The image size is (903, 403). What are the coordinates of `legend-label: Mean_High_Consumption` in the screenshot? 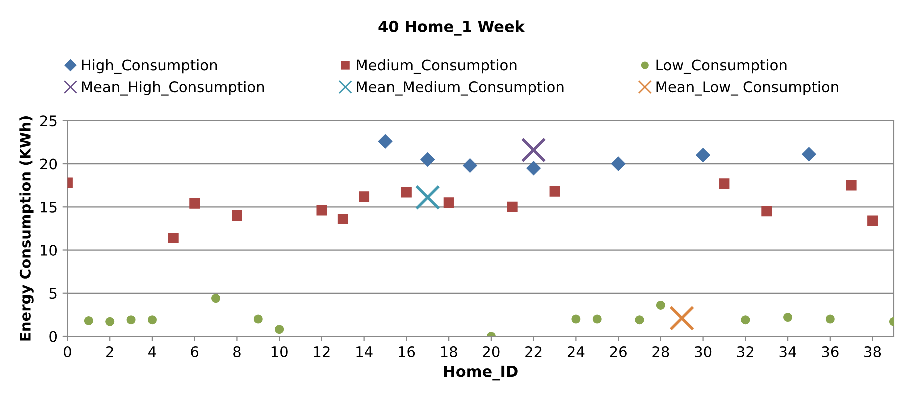 It's located at (173, 88).